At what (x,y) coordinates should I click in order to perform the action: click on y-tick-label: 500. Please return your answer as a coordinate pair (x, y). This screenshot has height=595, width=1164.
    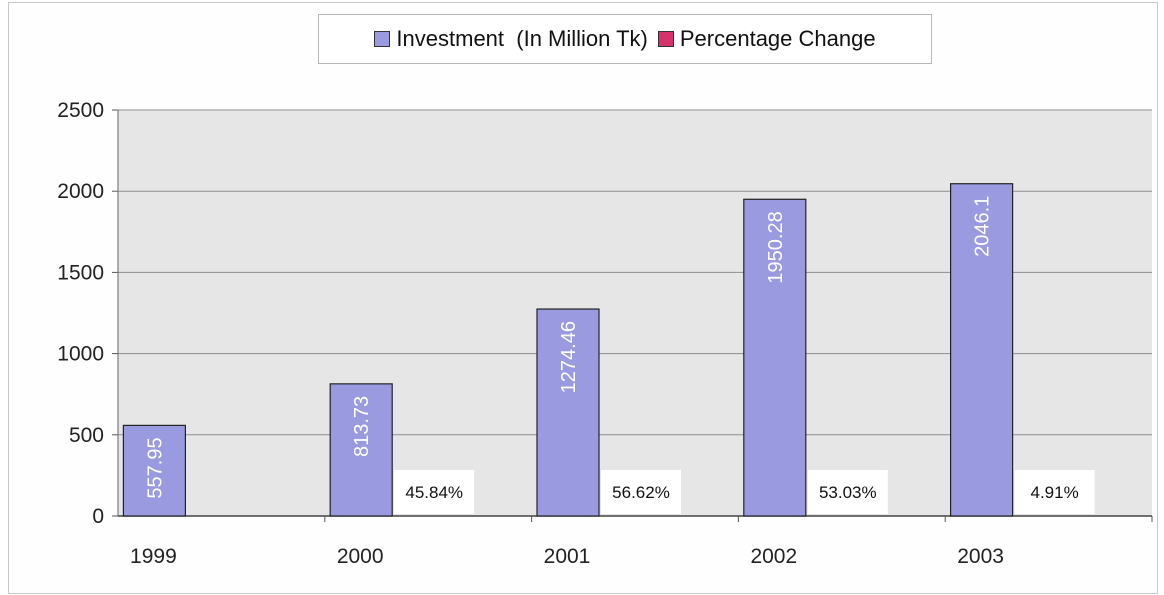
    Looking at the image, I should click on (86, 435).